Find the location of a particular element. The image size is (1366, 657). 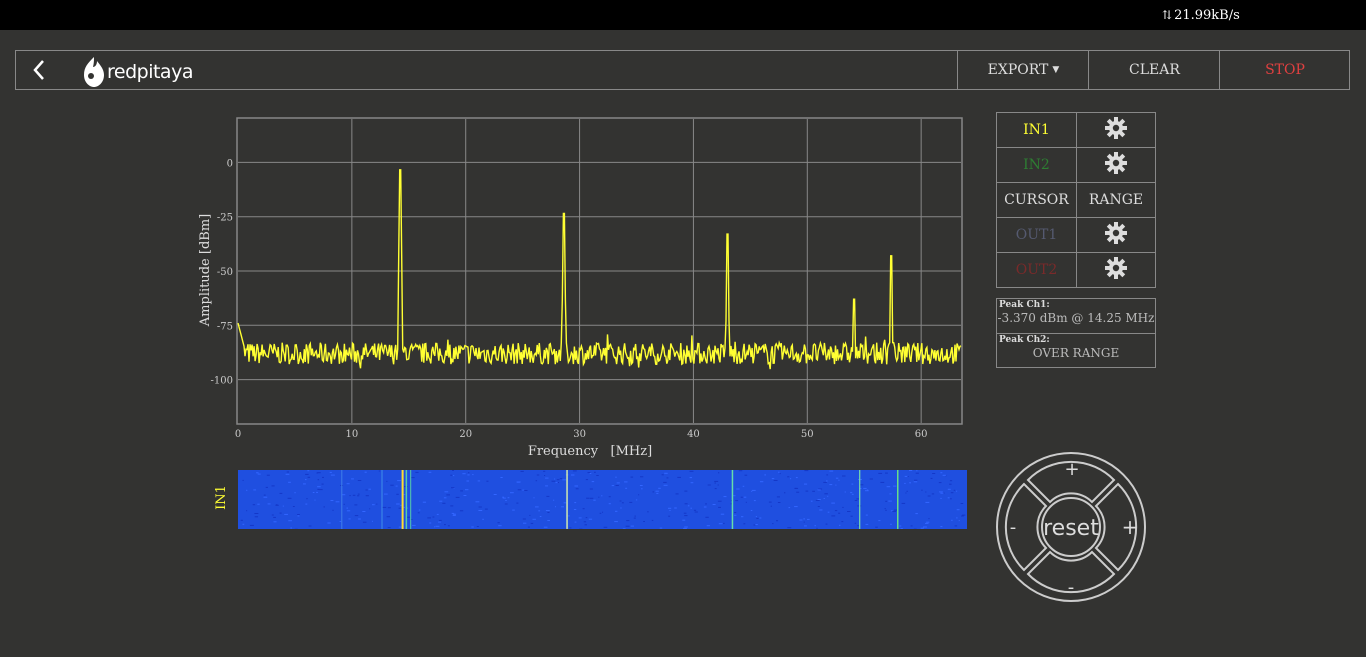

in2-label: IN2 is located at coordinates (1036, 165).